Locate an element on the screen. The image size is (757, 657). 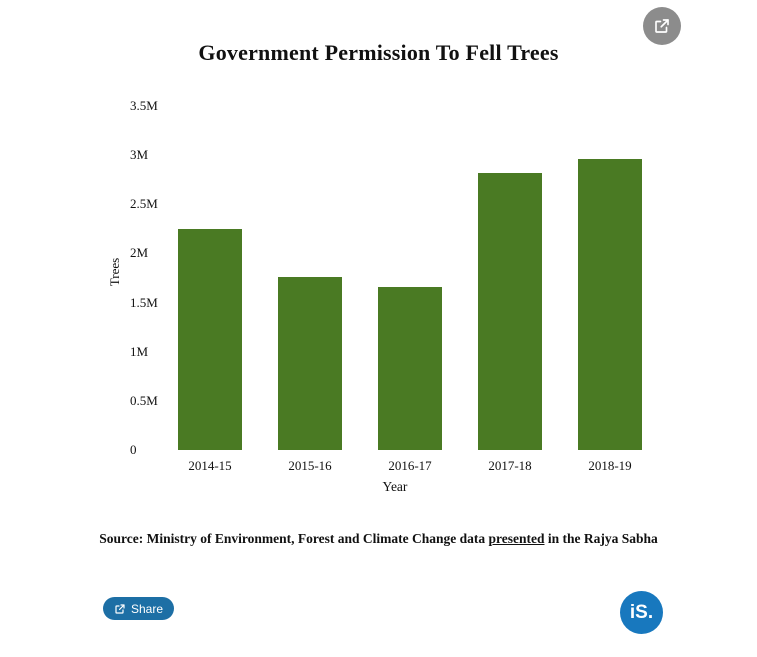
y-axis-tick-label: 3M is located at coordinates (139, 155).